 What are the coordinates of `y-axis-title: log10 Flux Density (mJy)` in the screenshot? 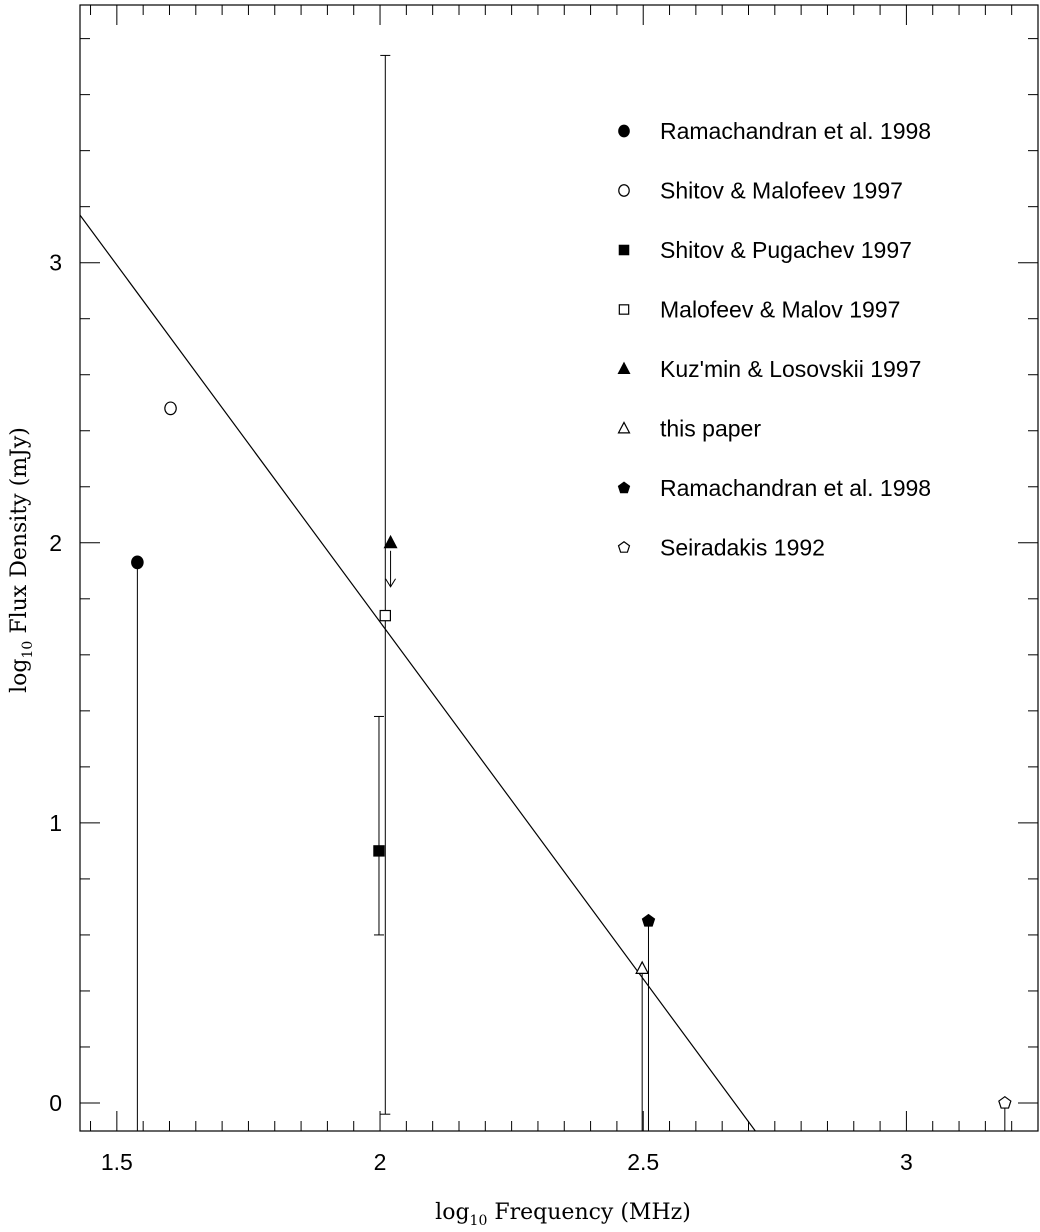 It's located at (21, 560).